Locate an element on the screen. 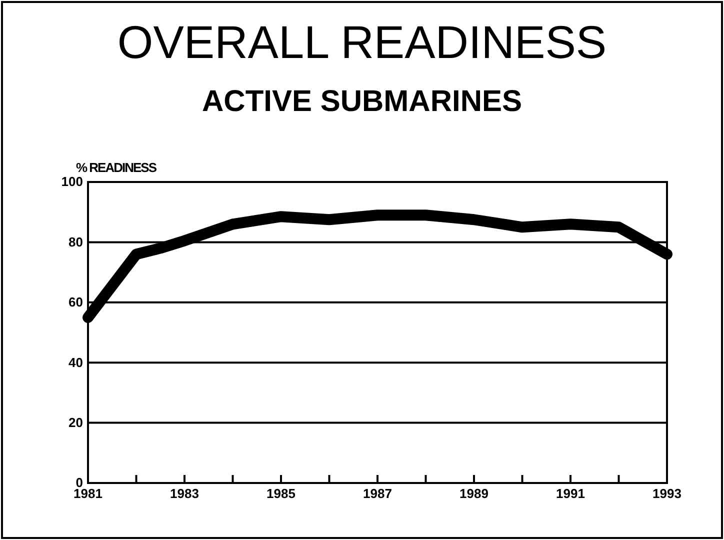 This screenshot has width=724, height=540. x-tick-label: 1985 is located at coordinates (281, 494).